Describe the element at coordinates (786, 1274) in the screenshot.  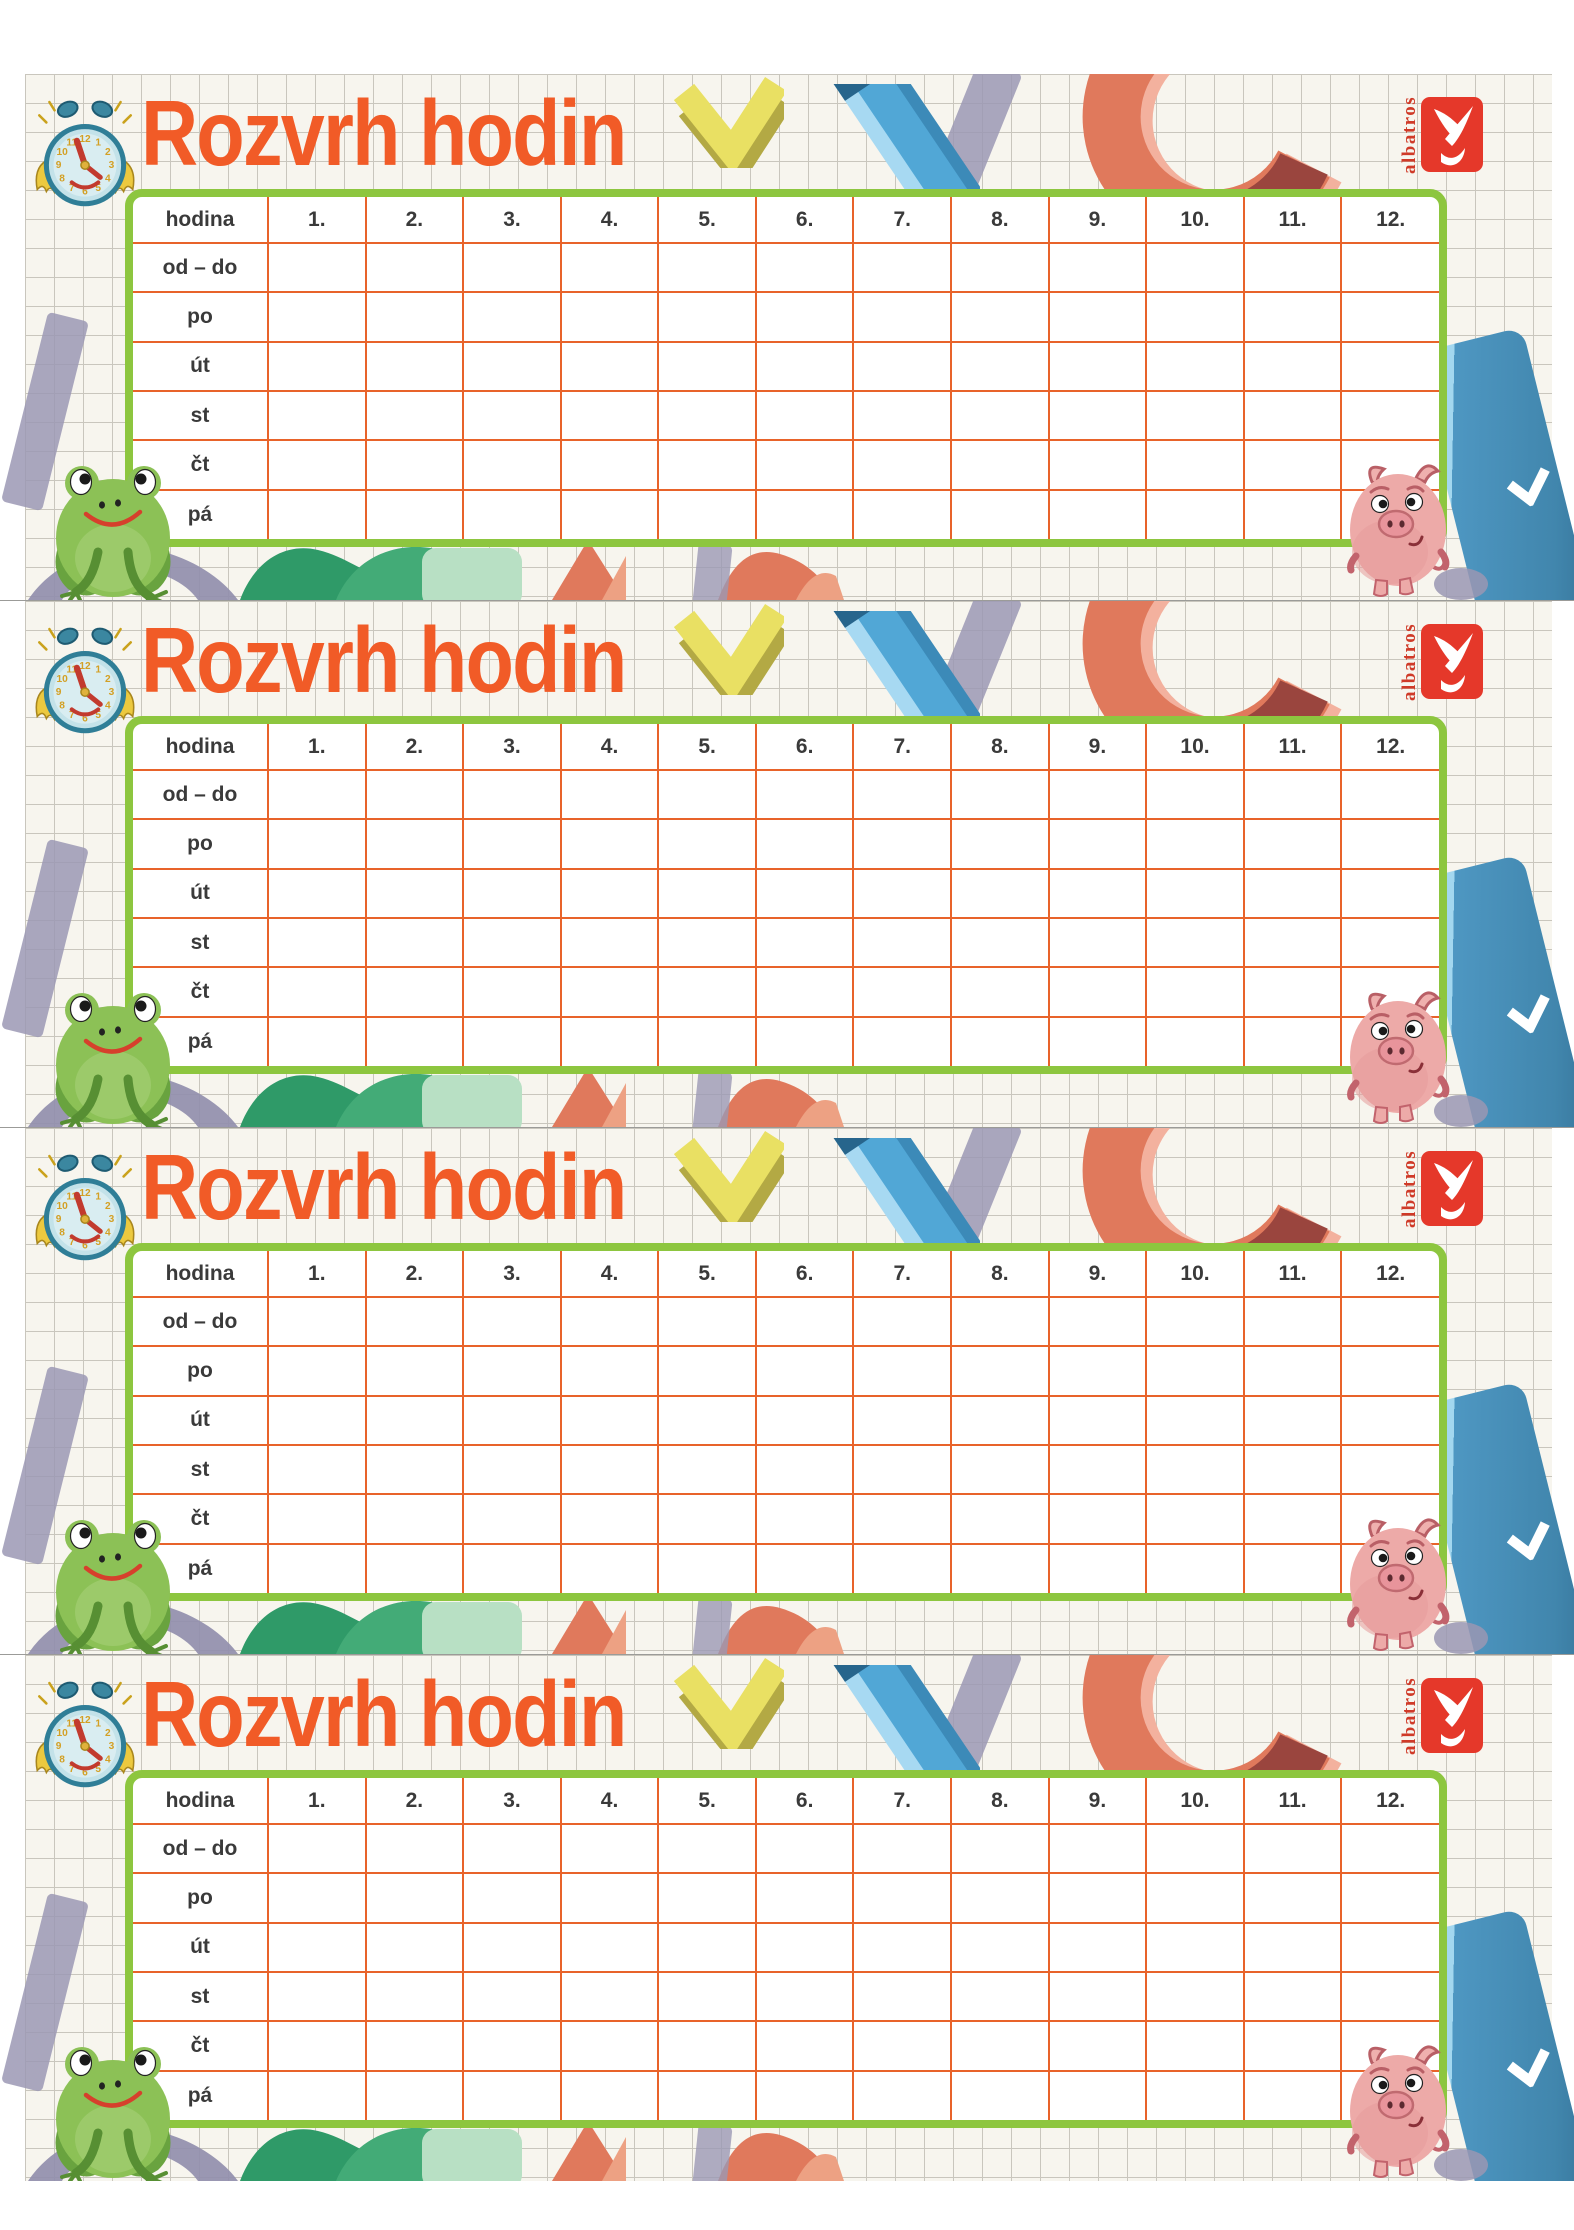
I see `table-header-row: hodina 1. 2. 3. 4. 5. 6. 7. 8. 9. 10. 11. 12.` at that location.